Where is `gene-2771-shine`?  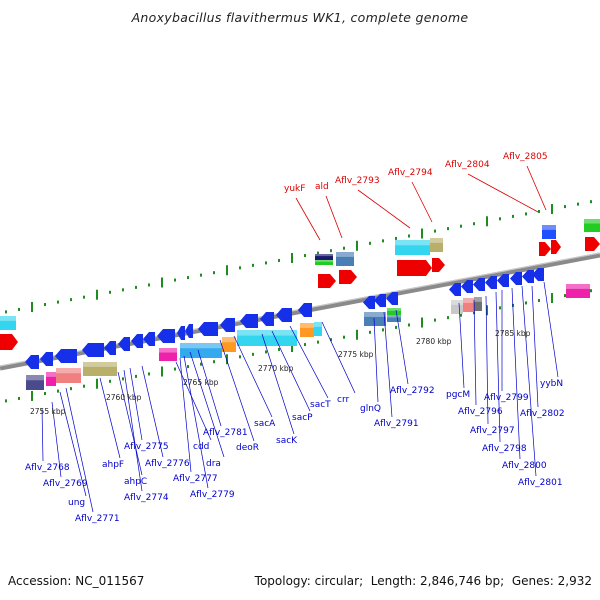
gene-2771-shine is located at coordinates (100, 364).